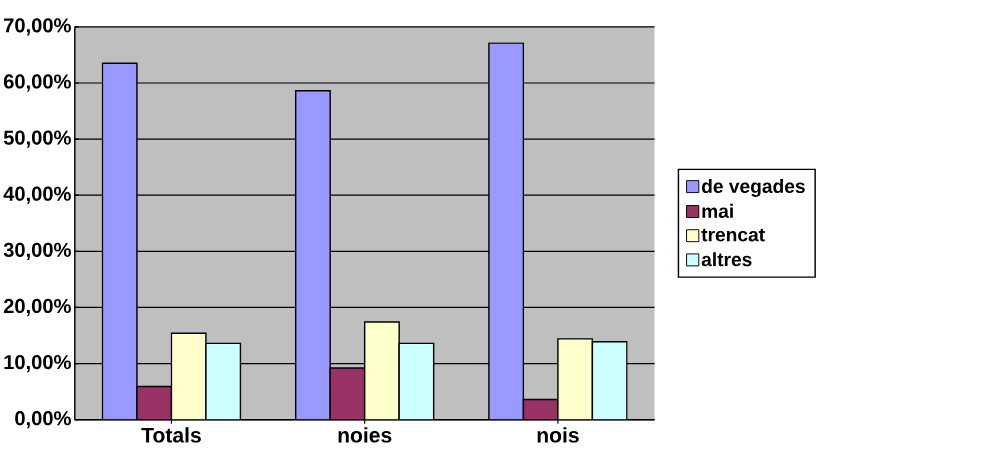 The height and width of the screenshot is (466, 1007). I want to click on y-tick-label: 40,00%, so click(37, 195).